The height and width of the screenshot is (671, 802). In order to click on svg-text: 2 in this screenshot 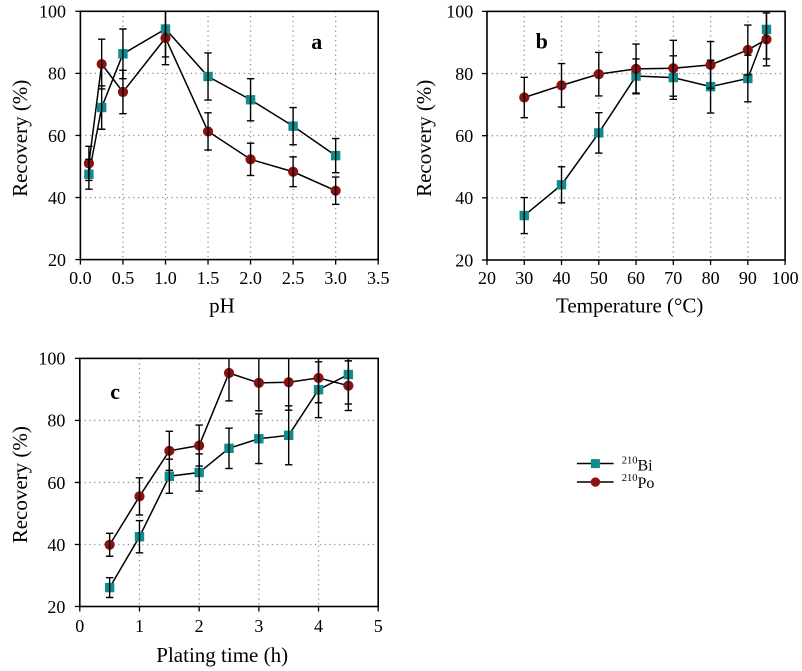, I will do `click(199, 626)`.